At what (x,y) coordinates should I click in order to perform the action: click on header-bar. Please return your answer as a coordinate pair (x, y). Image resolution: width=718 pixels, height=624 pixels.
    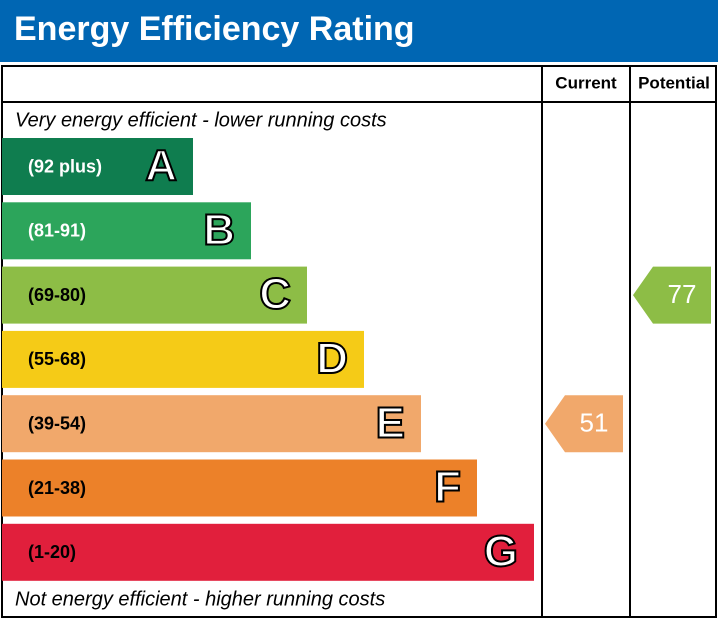
    Looking at the image, I should click on (359, 31).